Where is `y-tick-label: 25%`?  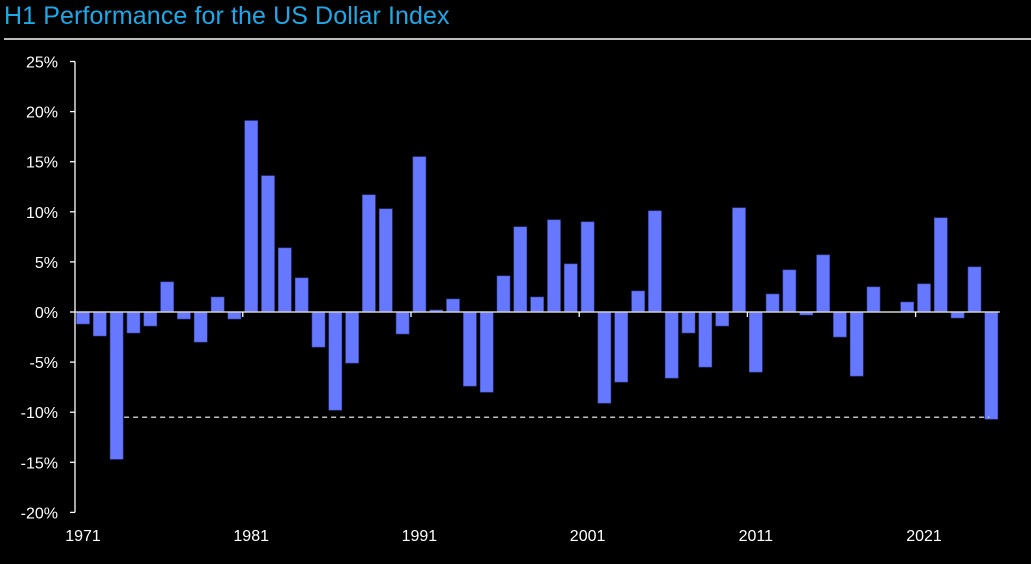 y-tick-label: 25% is located at coordinates (42, 63).